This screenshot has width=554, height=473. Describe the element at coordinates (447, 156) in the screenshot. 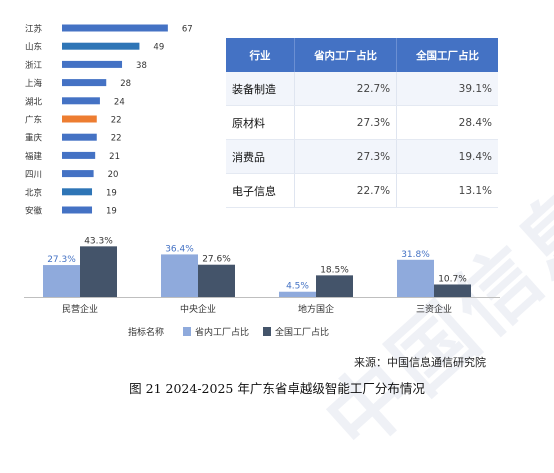

I see `share-cell: 19.4%` at that location.